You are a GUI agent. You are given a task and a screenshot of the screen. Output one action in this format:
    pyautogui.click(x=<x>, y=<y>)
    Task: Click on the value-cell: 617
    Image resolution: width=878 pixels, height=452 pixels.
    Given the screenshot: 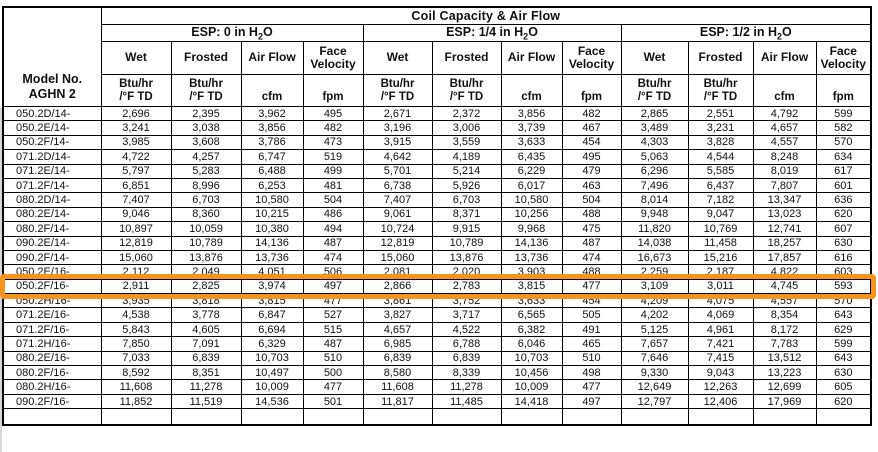 What is the action you would take?
    pyautogui.click(x=843, y=171)
    